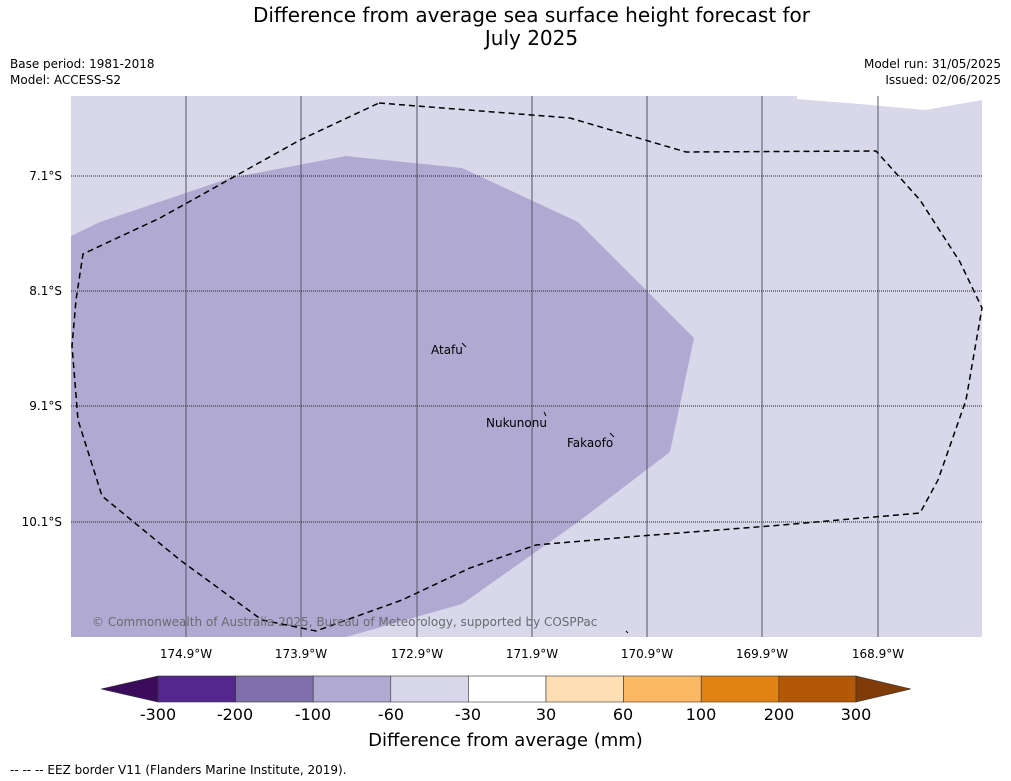 This screenshot has width=1011, height=781. Describe the element at coordinates (546, 714) in the screenshot. I see `colorbar-tick-label: 30` at that location.